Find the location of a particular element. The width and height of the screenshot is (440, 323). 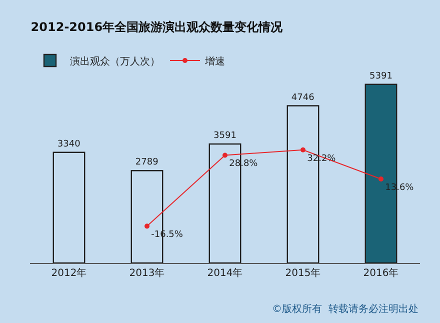

text: ©版权所有 转载请务必注明出处 is located at coordinates (345, 309).